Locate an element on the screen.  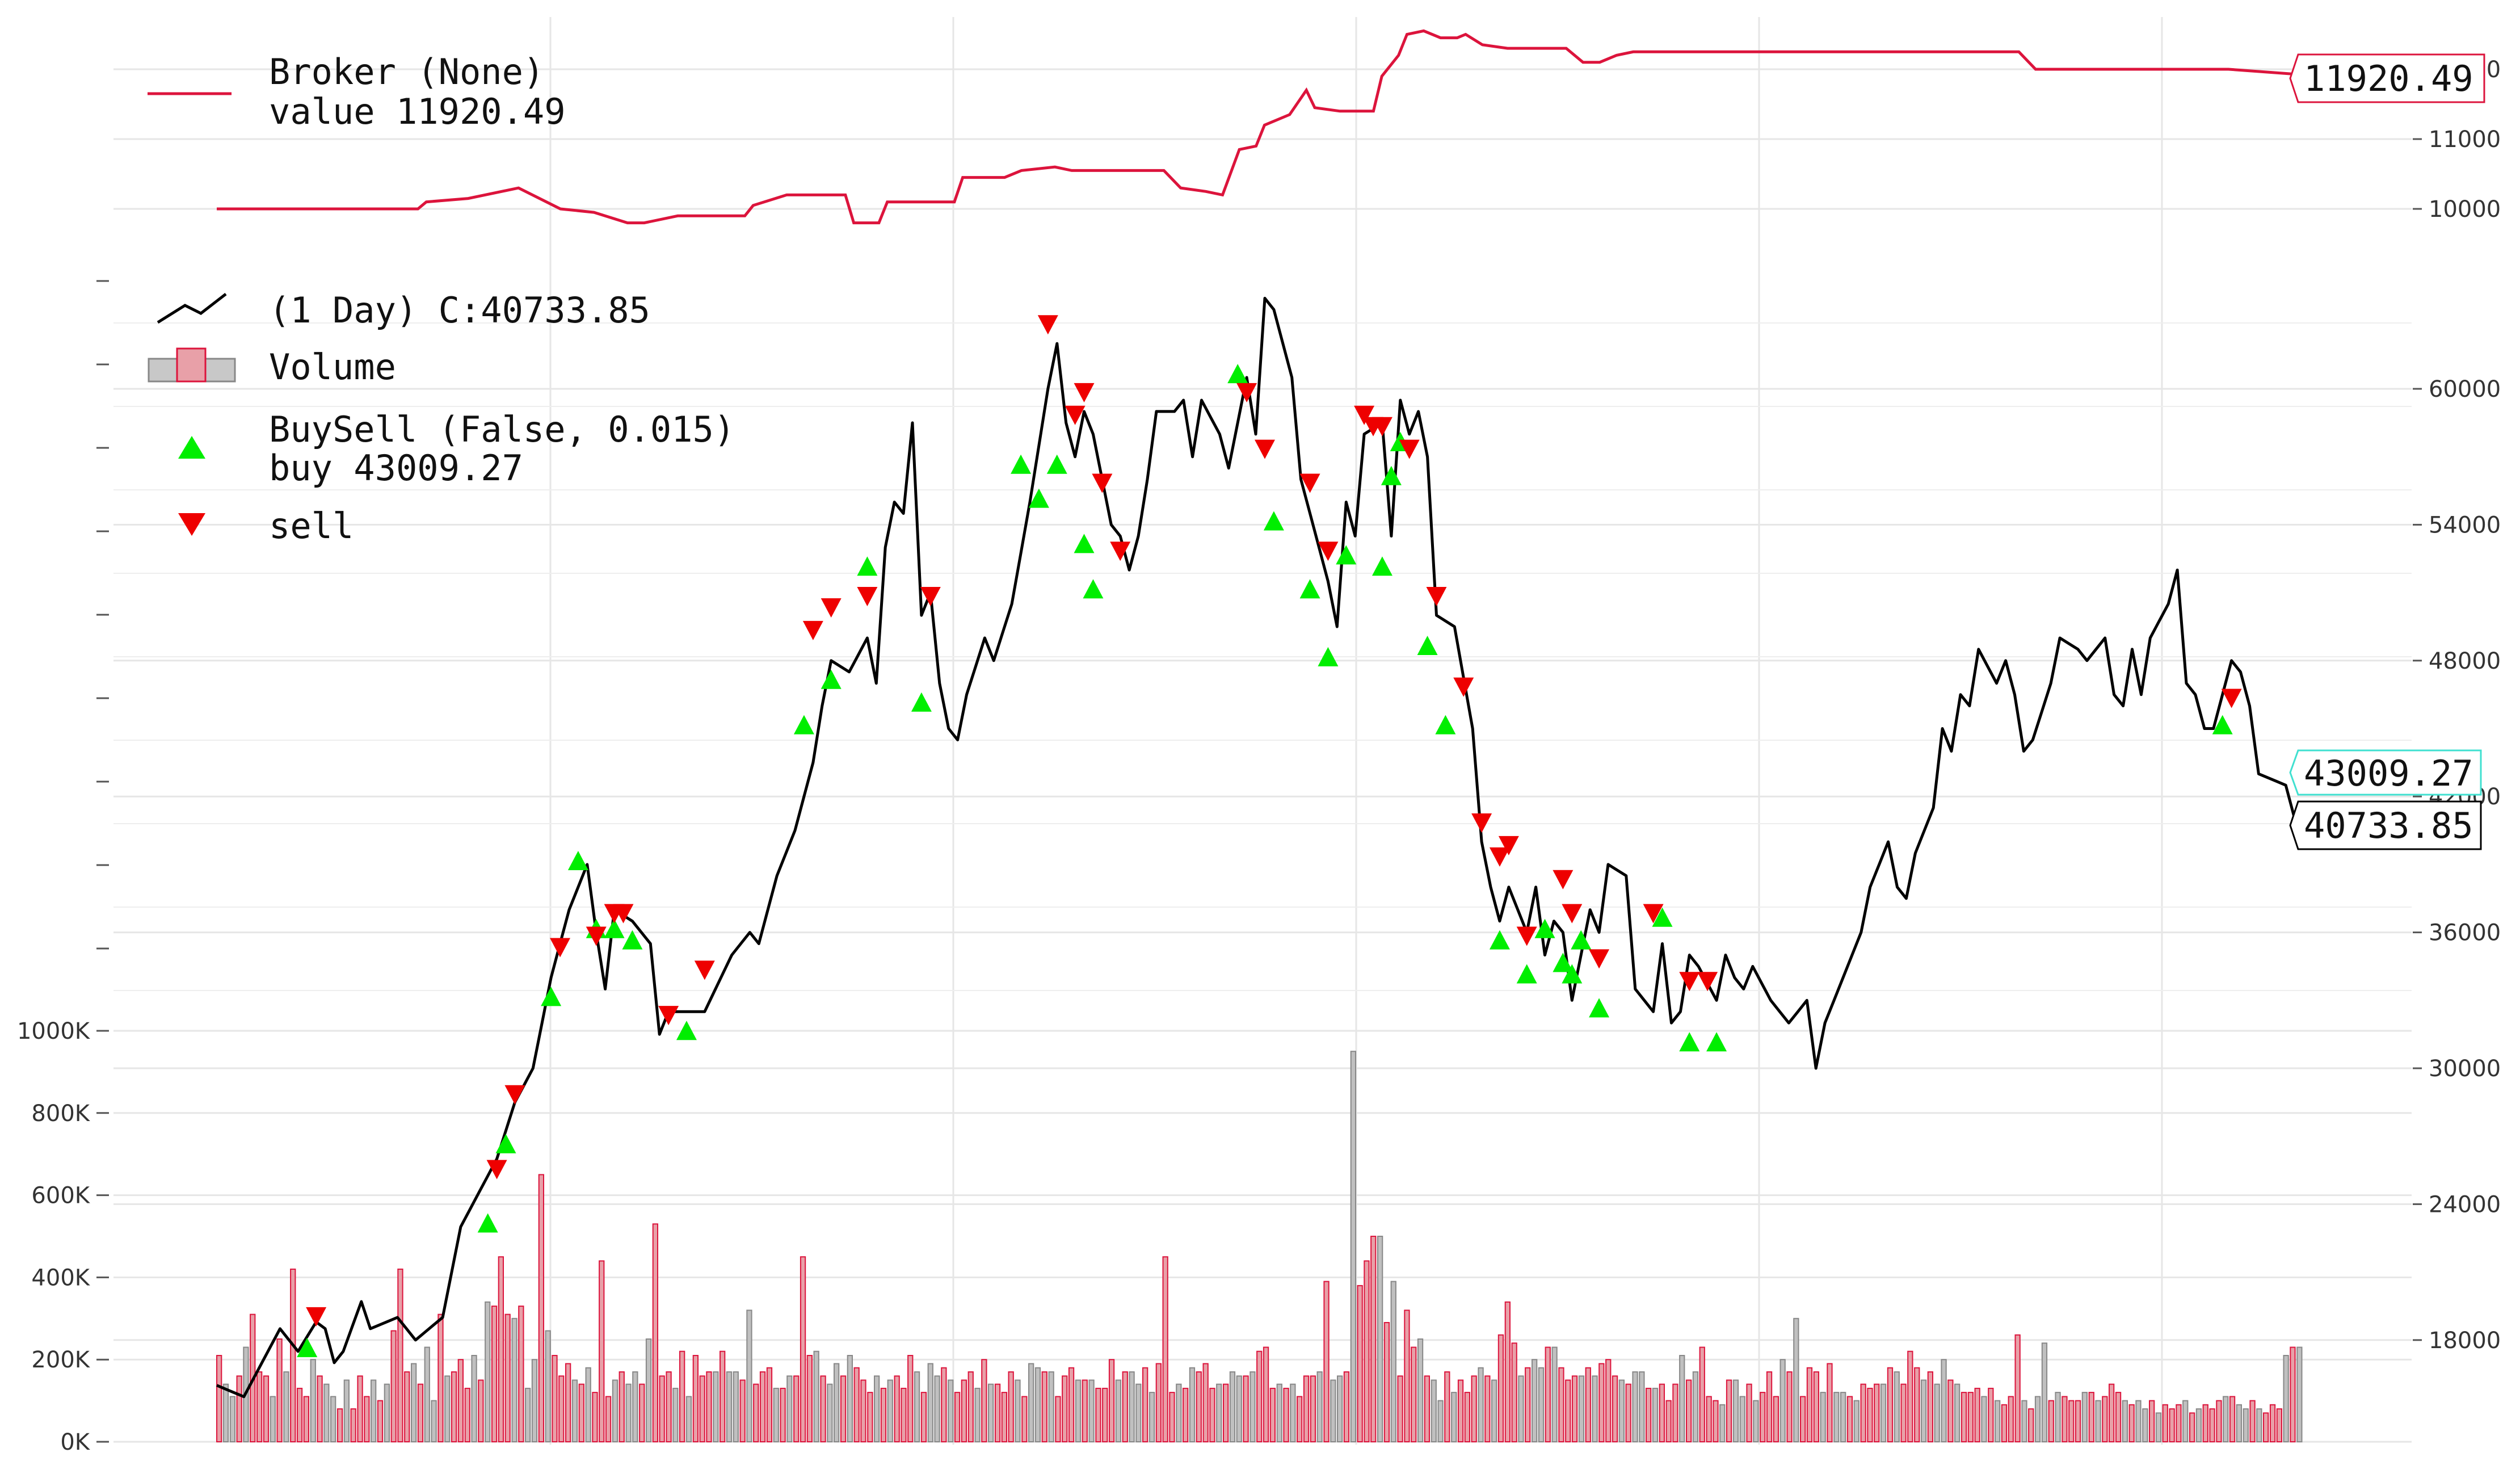
close-value-box-text: 40733.85 is located at coordinates (2388, 825).